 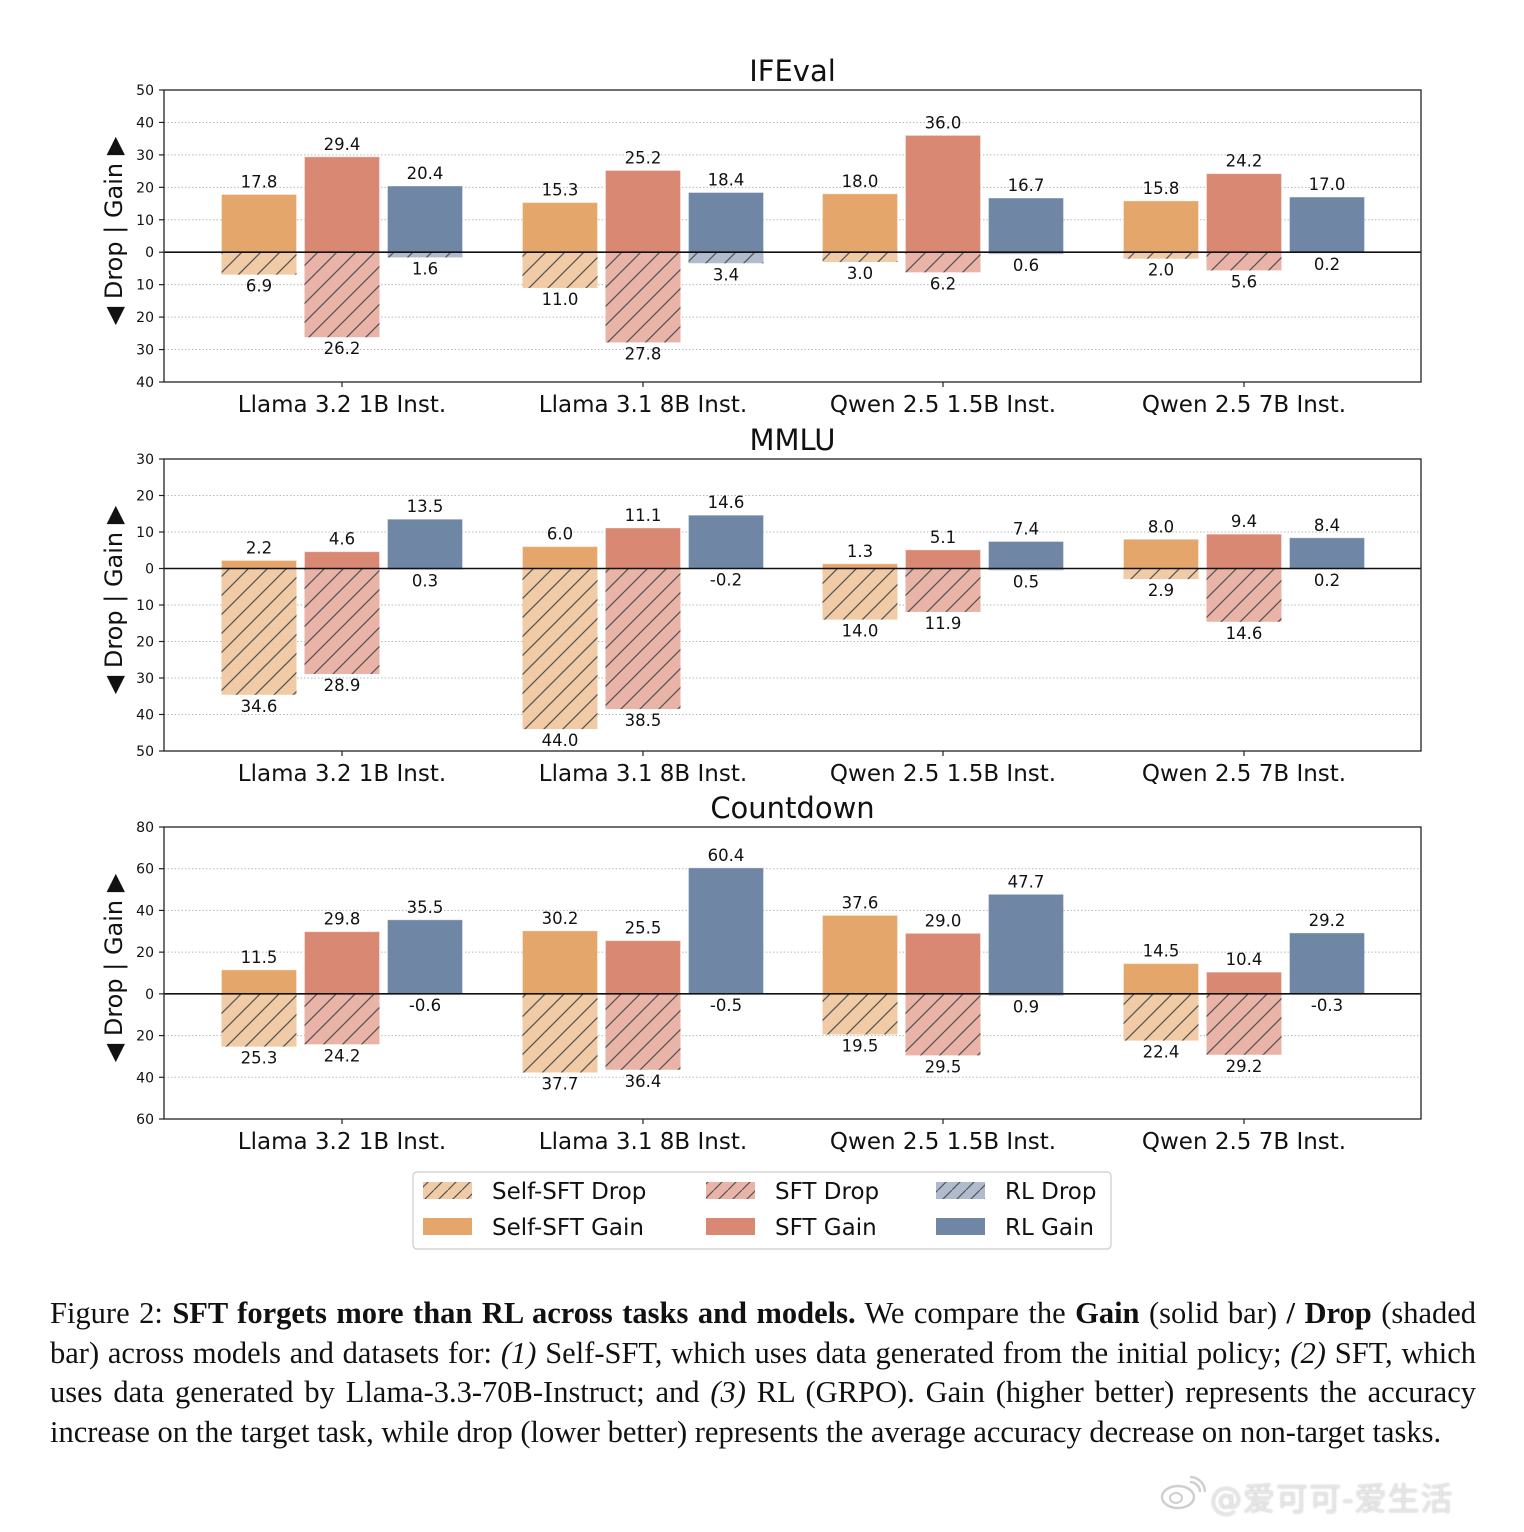 What do you see at coordinates (826, 1228) in the screenshot?
I see `legend-label: SFT Gain` at bounding box center [826, 1228].